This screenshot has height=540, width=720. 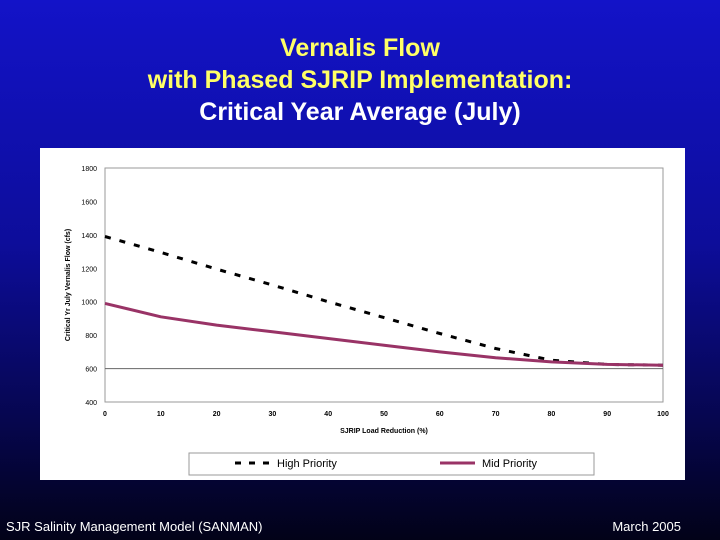 I want to click on x-axis-title: SJRIP Load Reduction (%), so click(x=384, y=431).